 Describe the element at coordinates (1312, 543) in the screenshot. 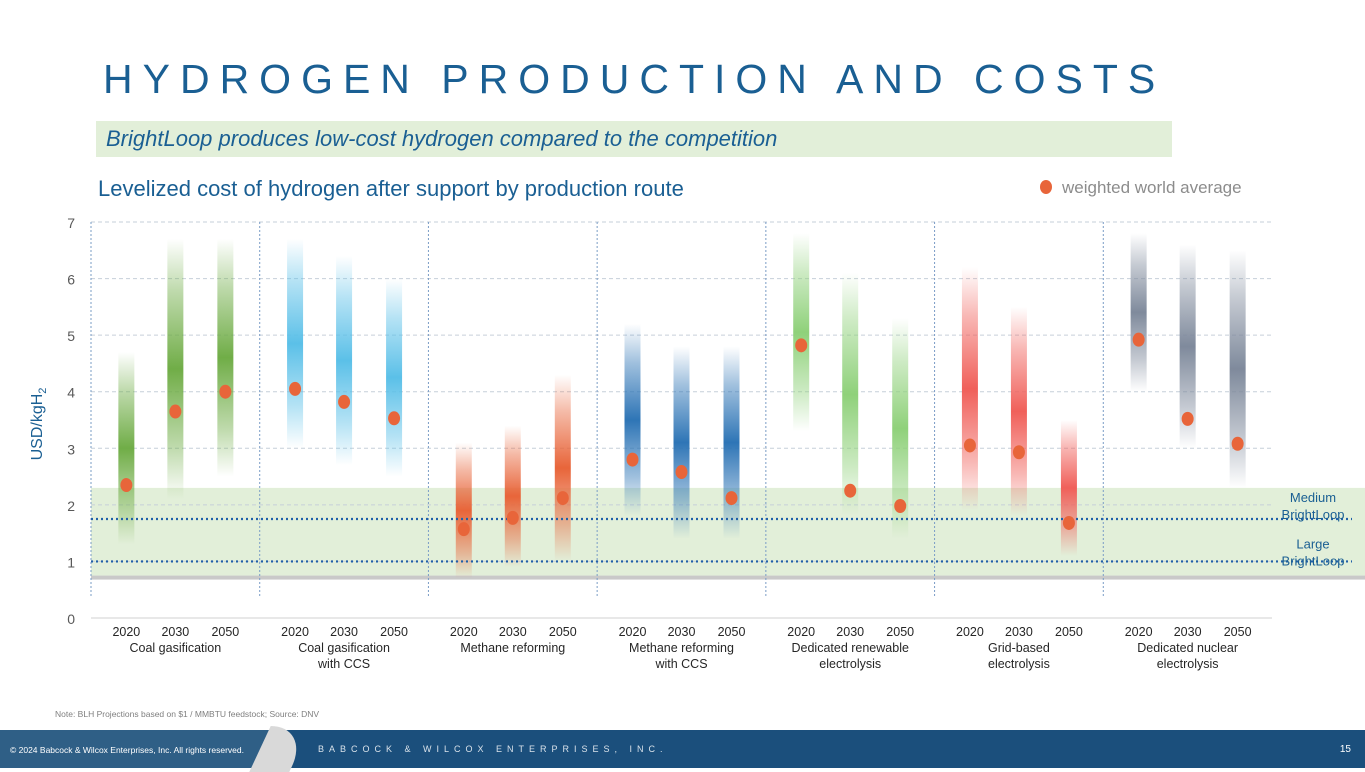

I see `reference-label: Large` at that location.